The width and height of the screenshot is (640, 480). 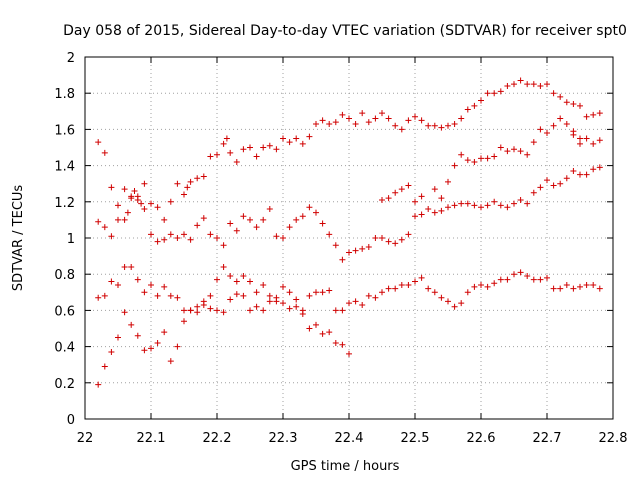 I want to click on series-satellite-f, so click(x=402, y=193).